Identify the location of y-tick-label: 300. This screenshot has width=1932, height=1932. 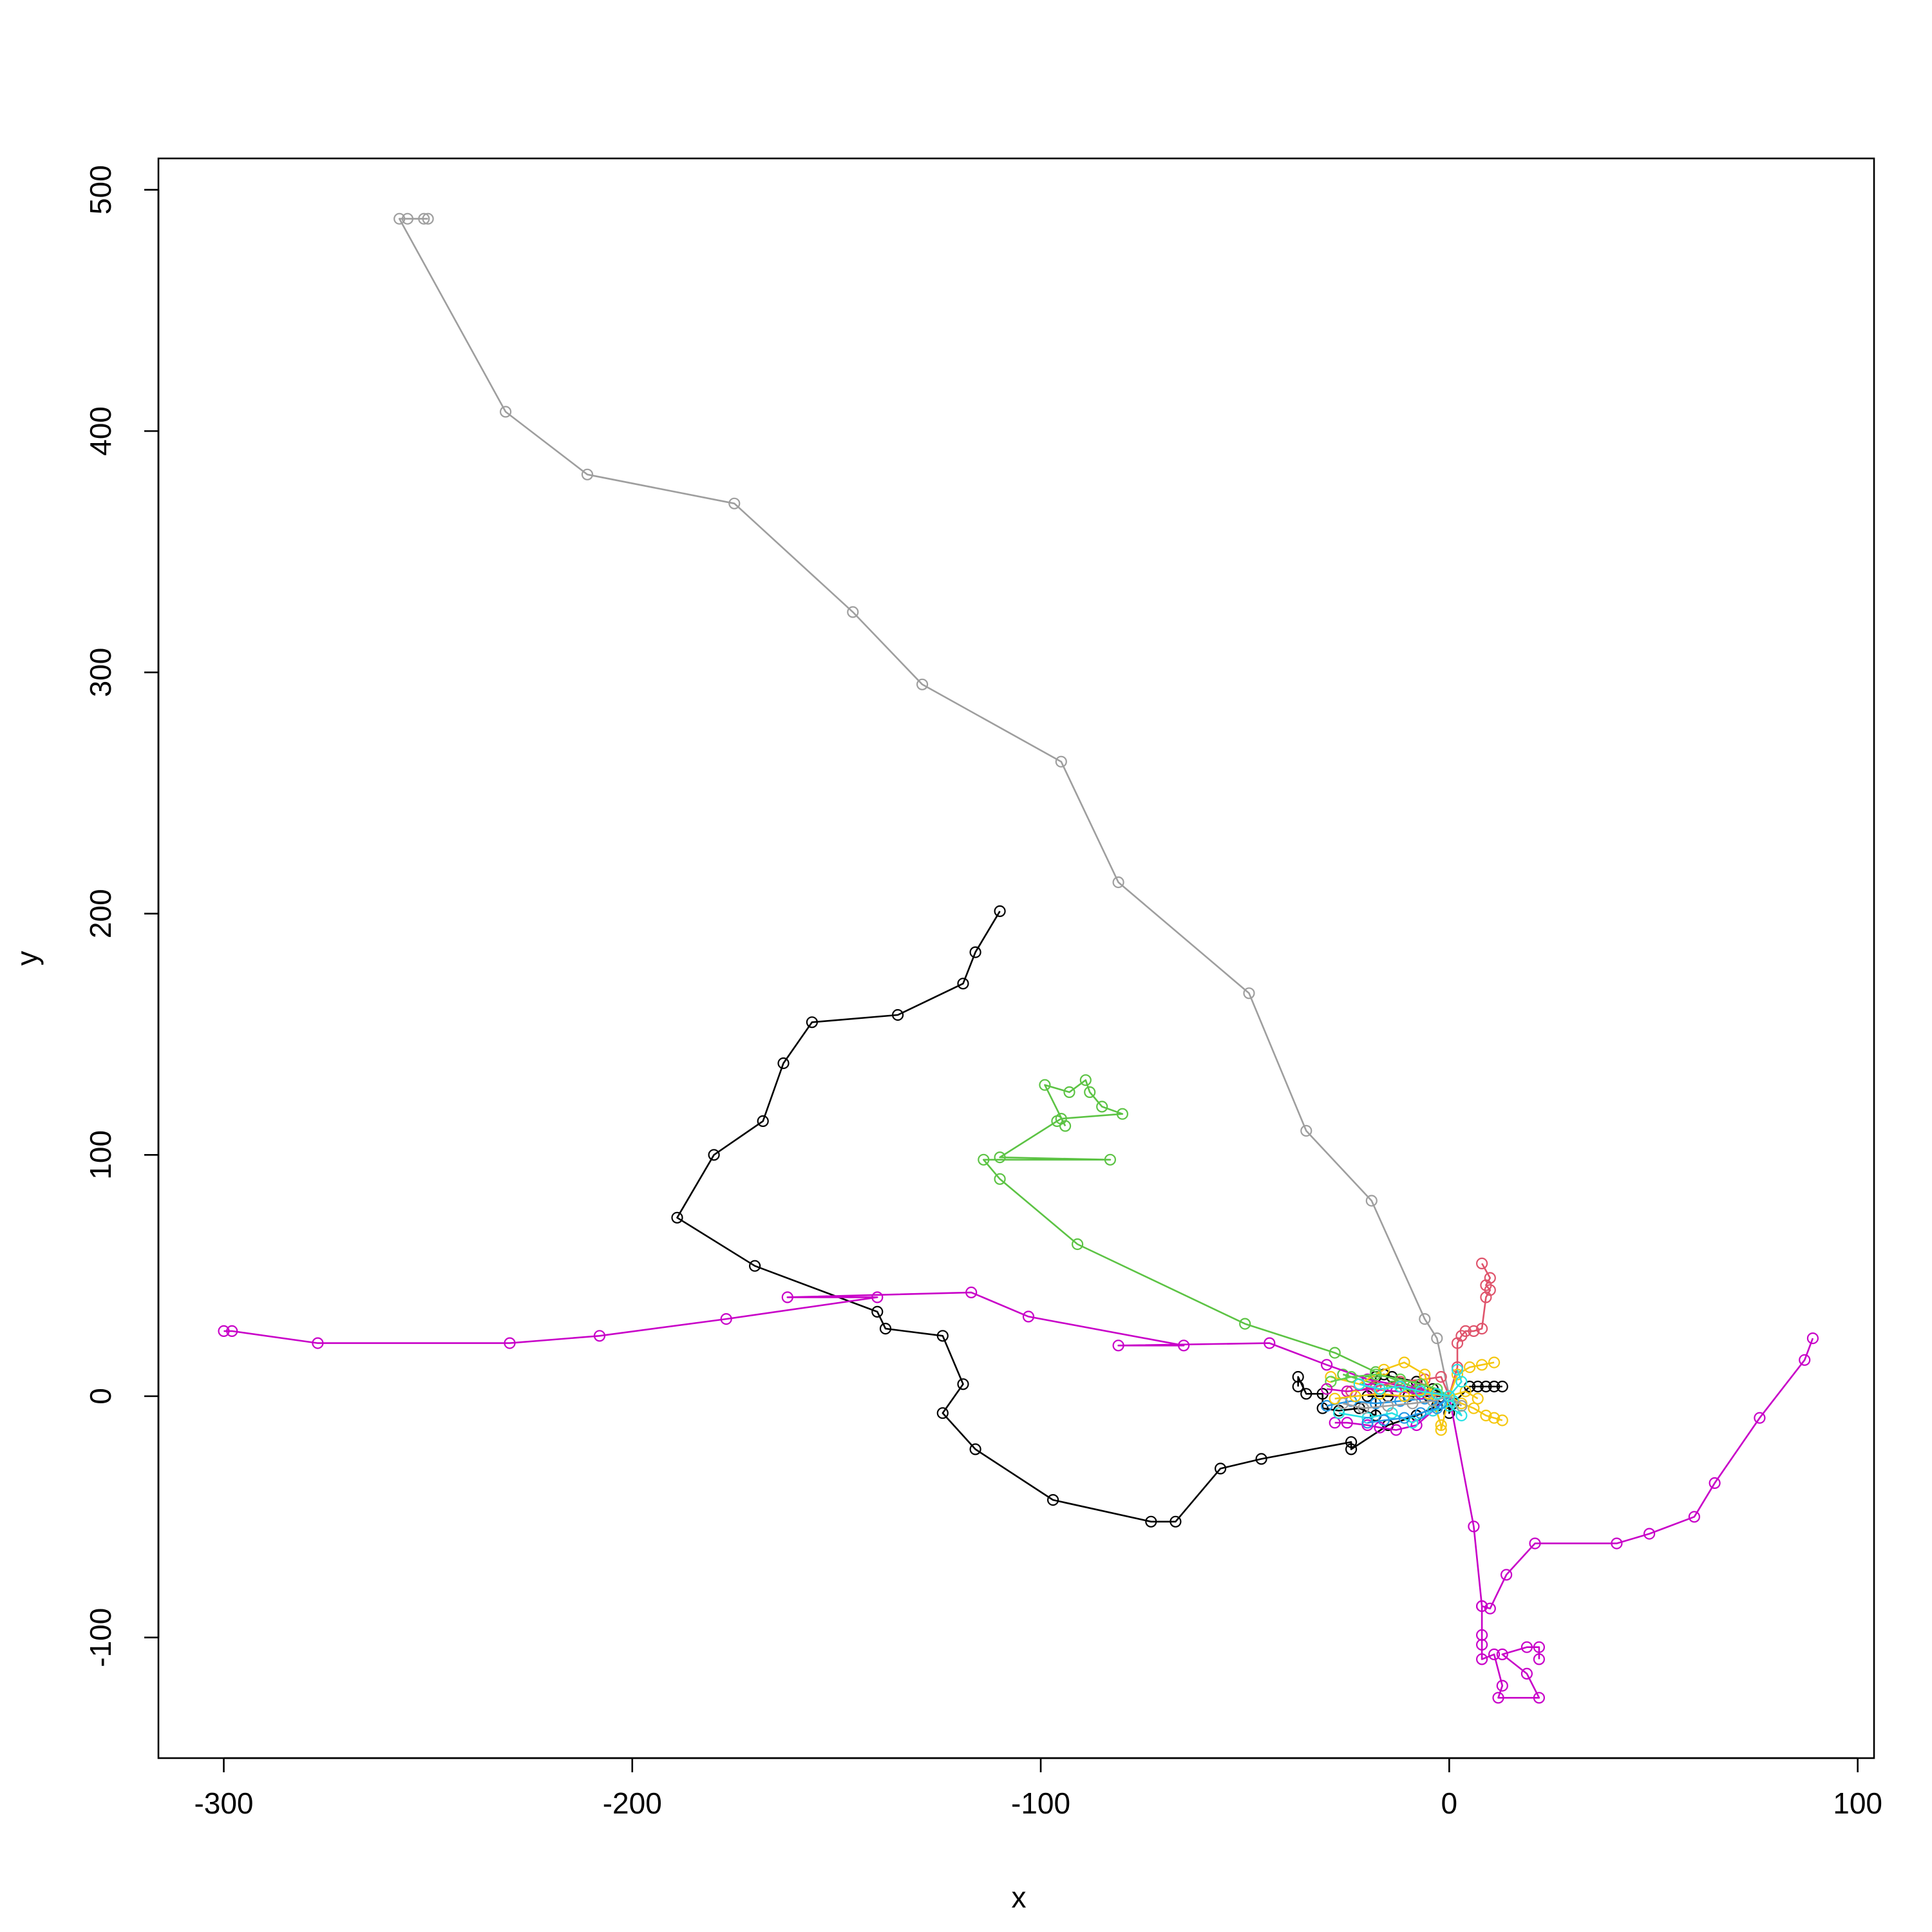
(100, 673).